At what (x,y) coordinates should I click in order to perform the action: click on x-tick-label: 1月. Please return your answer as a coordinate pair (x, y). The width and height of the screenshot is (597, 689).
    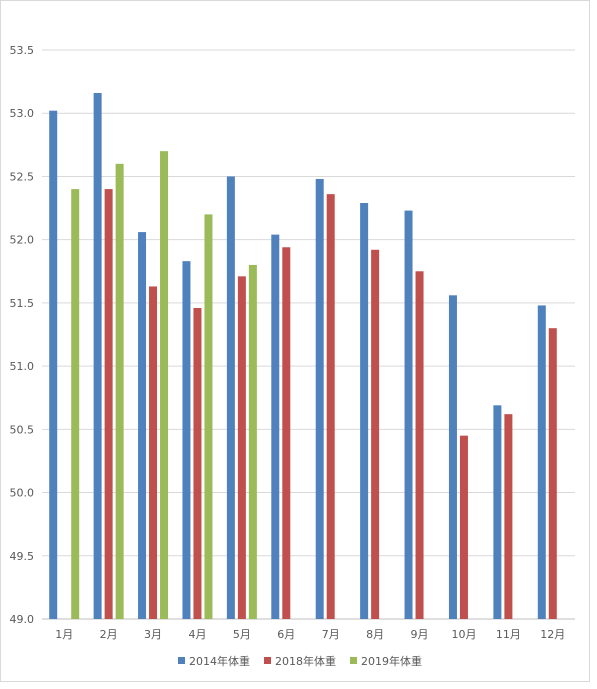
    Looking at the image, I should click on (64, 634).